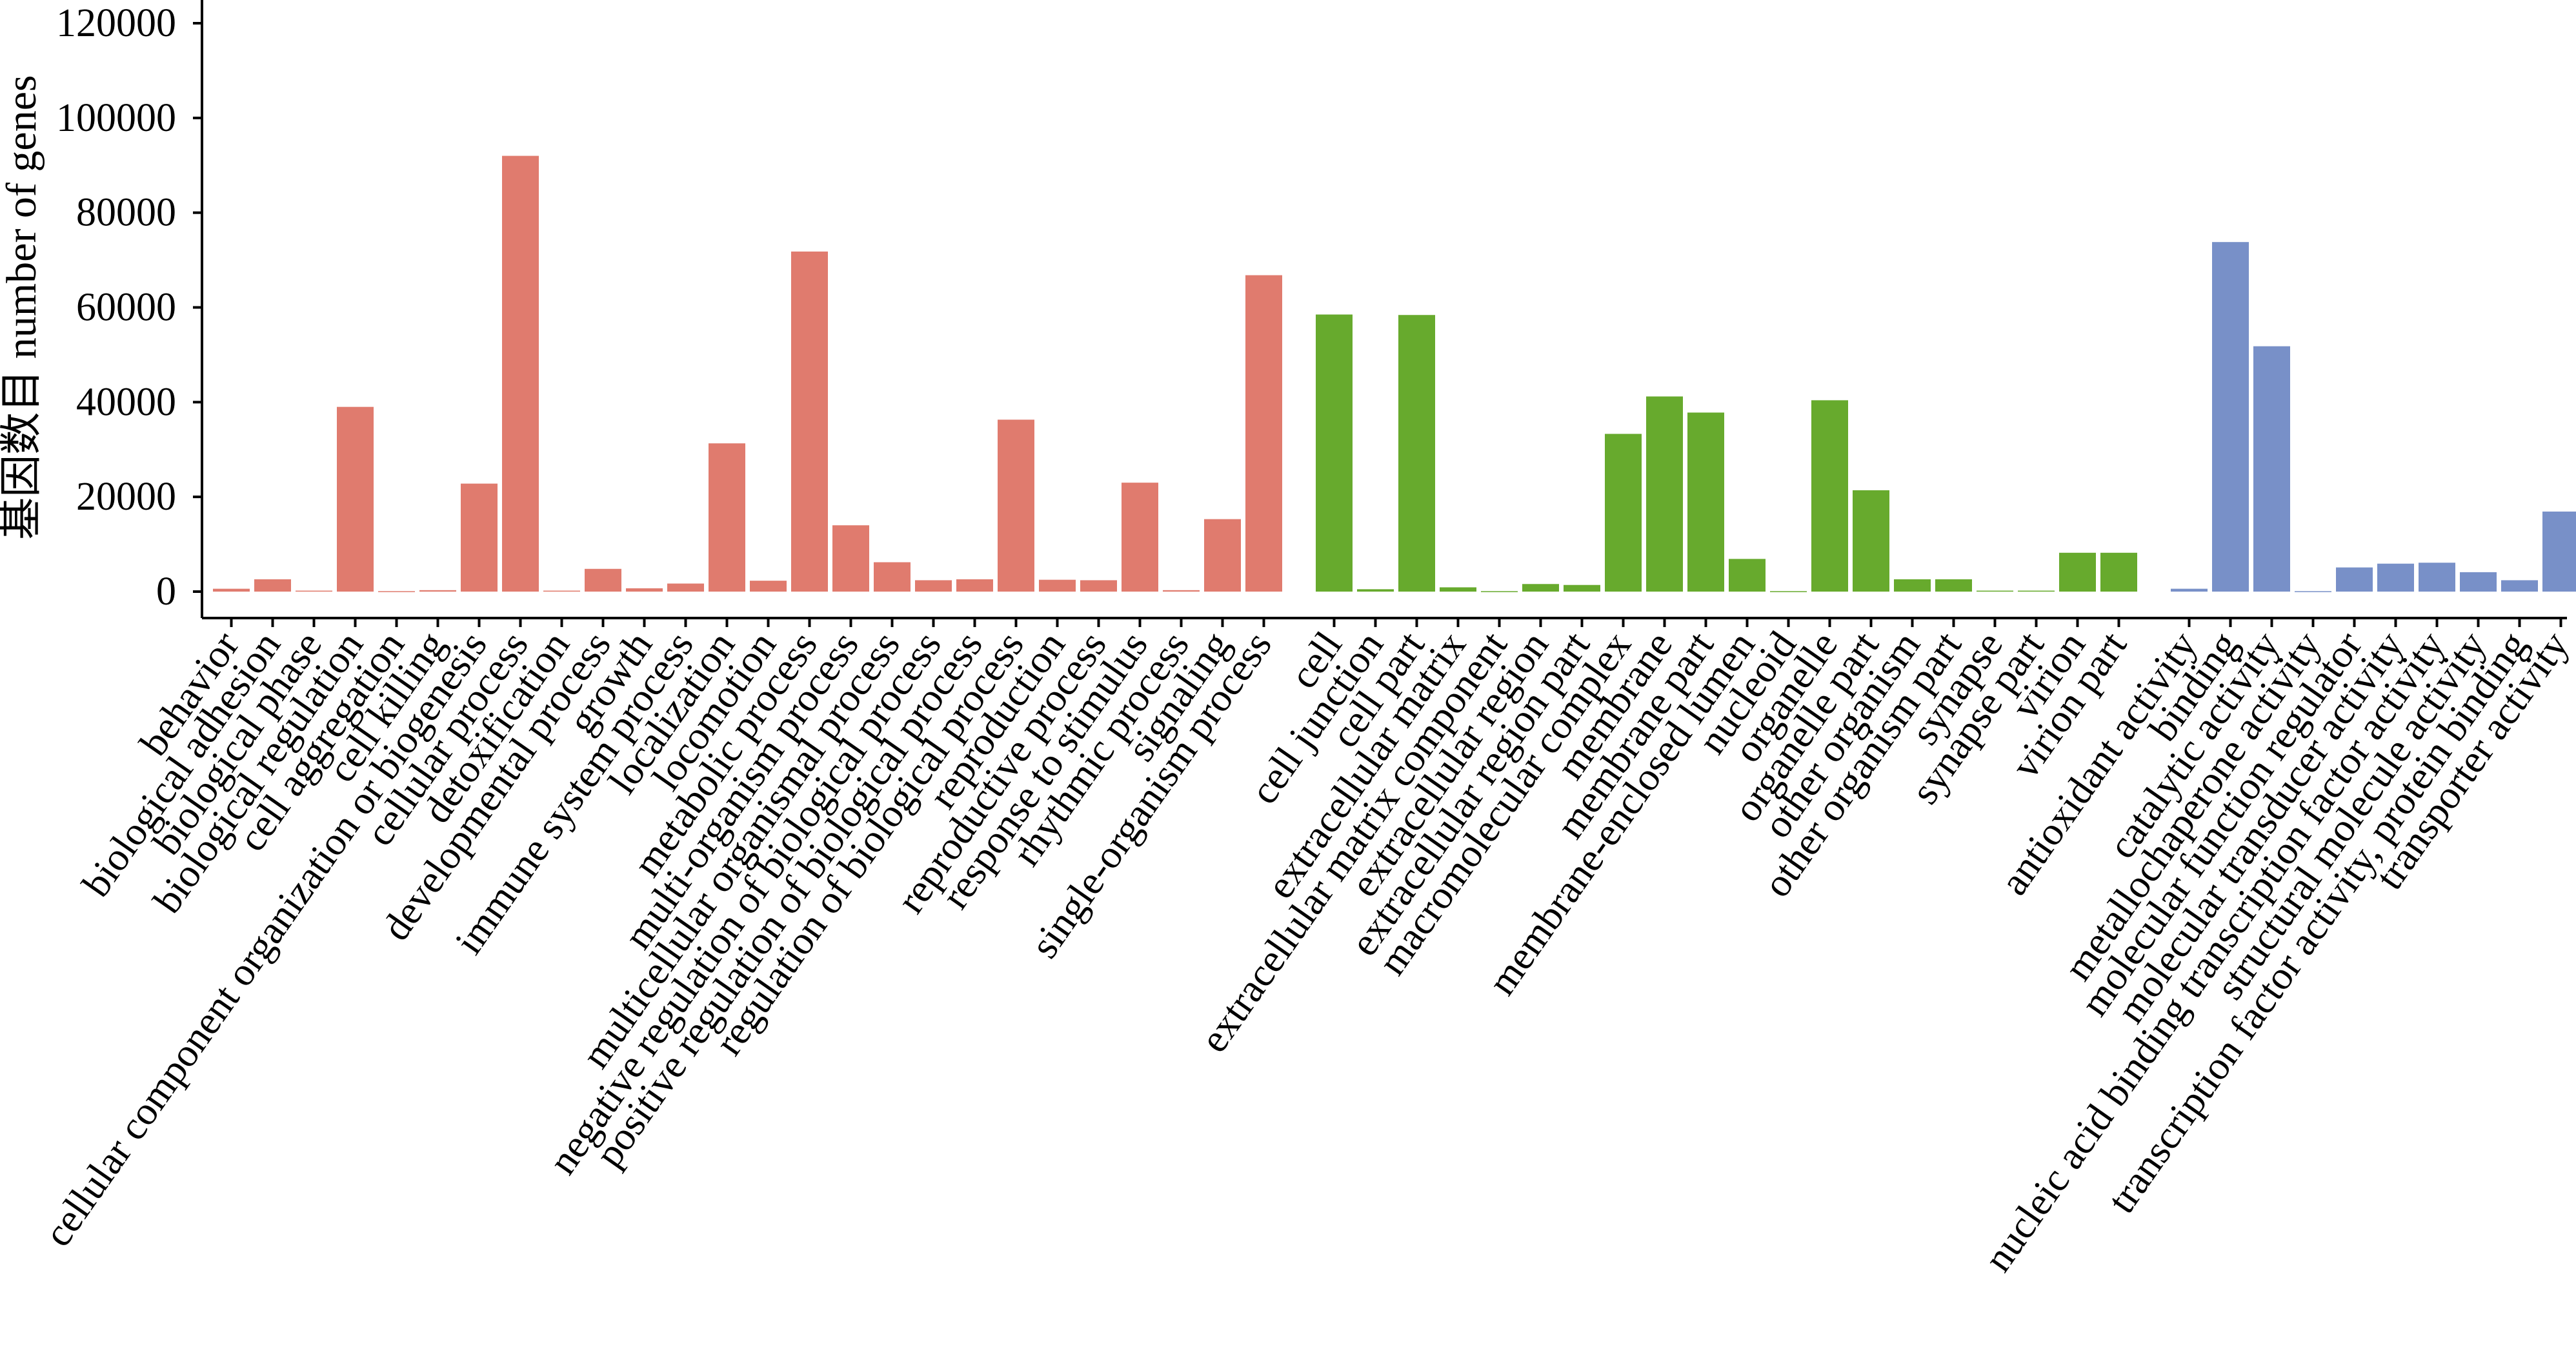 The image size is (2576, 1349). I want to click on bar-reproduction, so click(1057, 585).